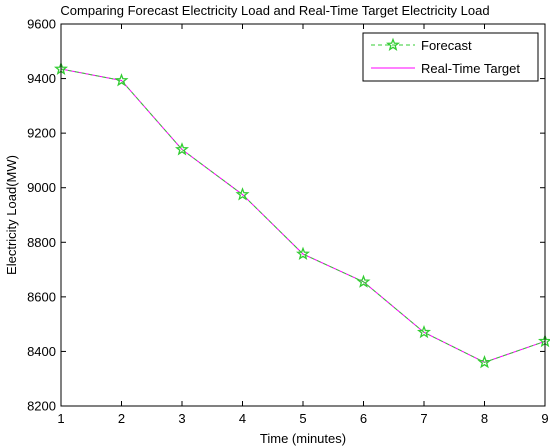 The height and width of the screenshot is (448, 550). What do you see at coordinates (544, 418) in the screenshot?
I see `x-tick-label: 9` at bounding box center [544, 418].